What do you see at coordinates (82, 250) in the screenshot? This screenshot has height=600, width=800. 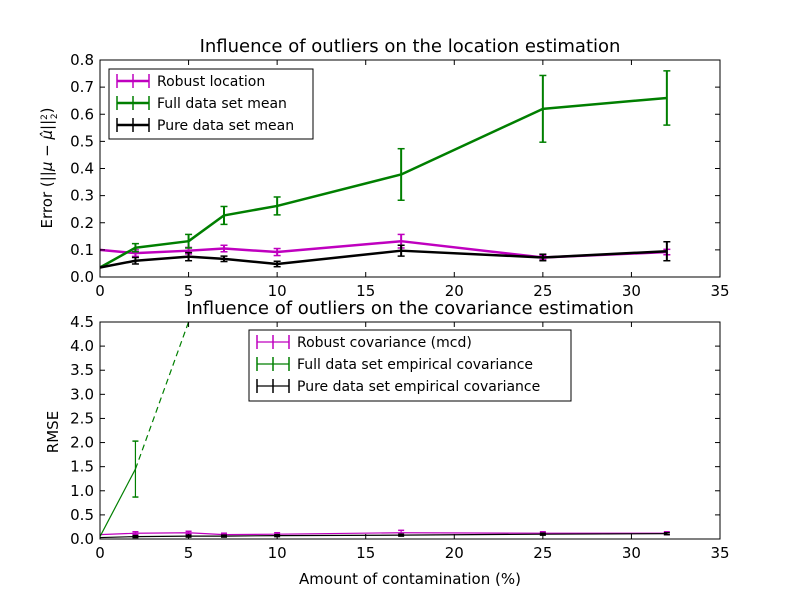 I see `y-tick-label: 0.1` at bounding box center [82, 250].